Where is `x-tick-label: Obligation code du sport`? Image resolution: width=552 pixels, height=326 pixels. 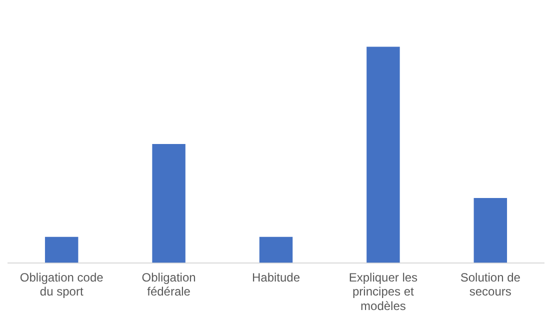
x-tick-label: Obligation code du sport is located at coordinates (62, 284).